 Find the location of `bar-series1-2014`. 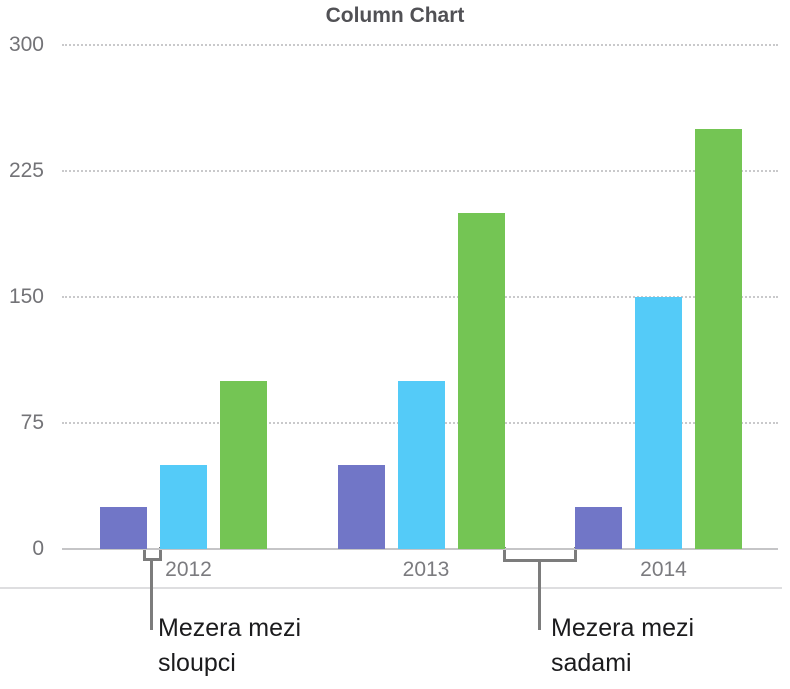

bar-series1-2014 is located at coordinates (598, 528).